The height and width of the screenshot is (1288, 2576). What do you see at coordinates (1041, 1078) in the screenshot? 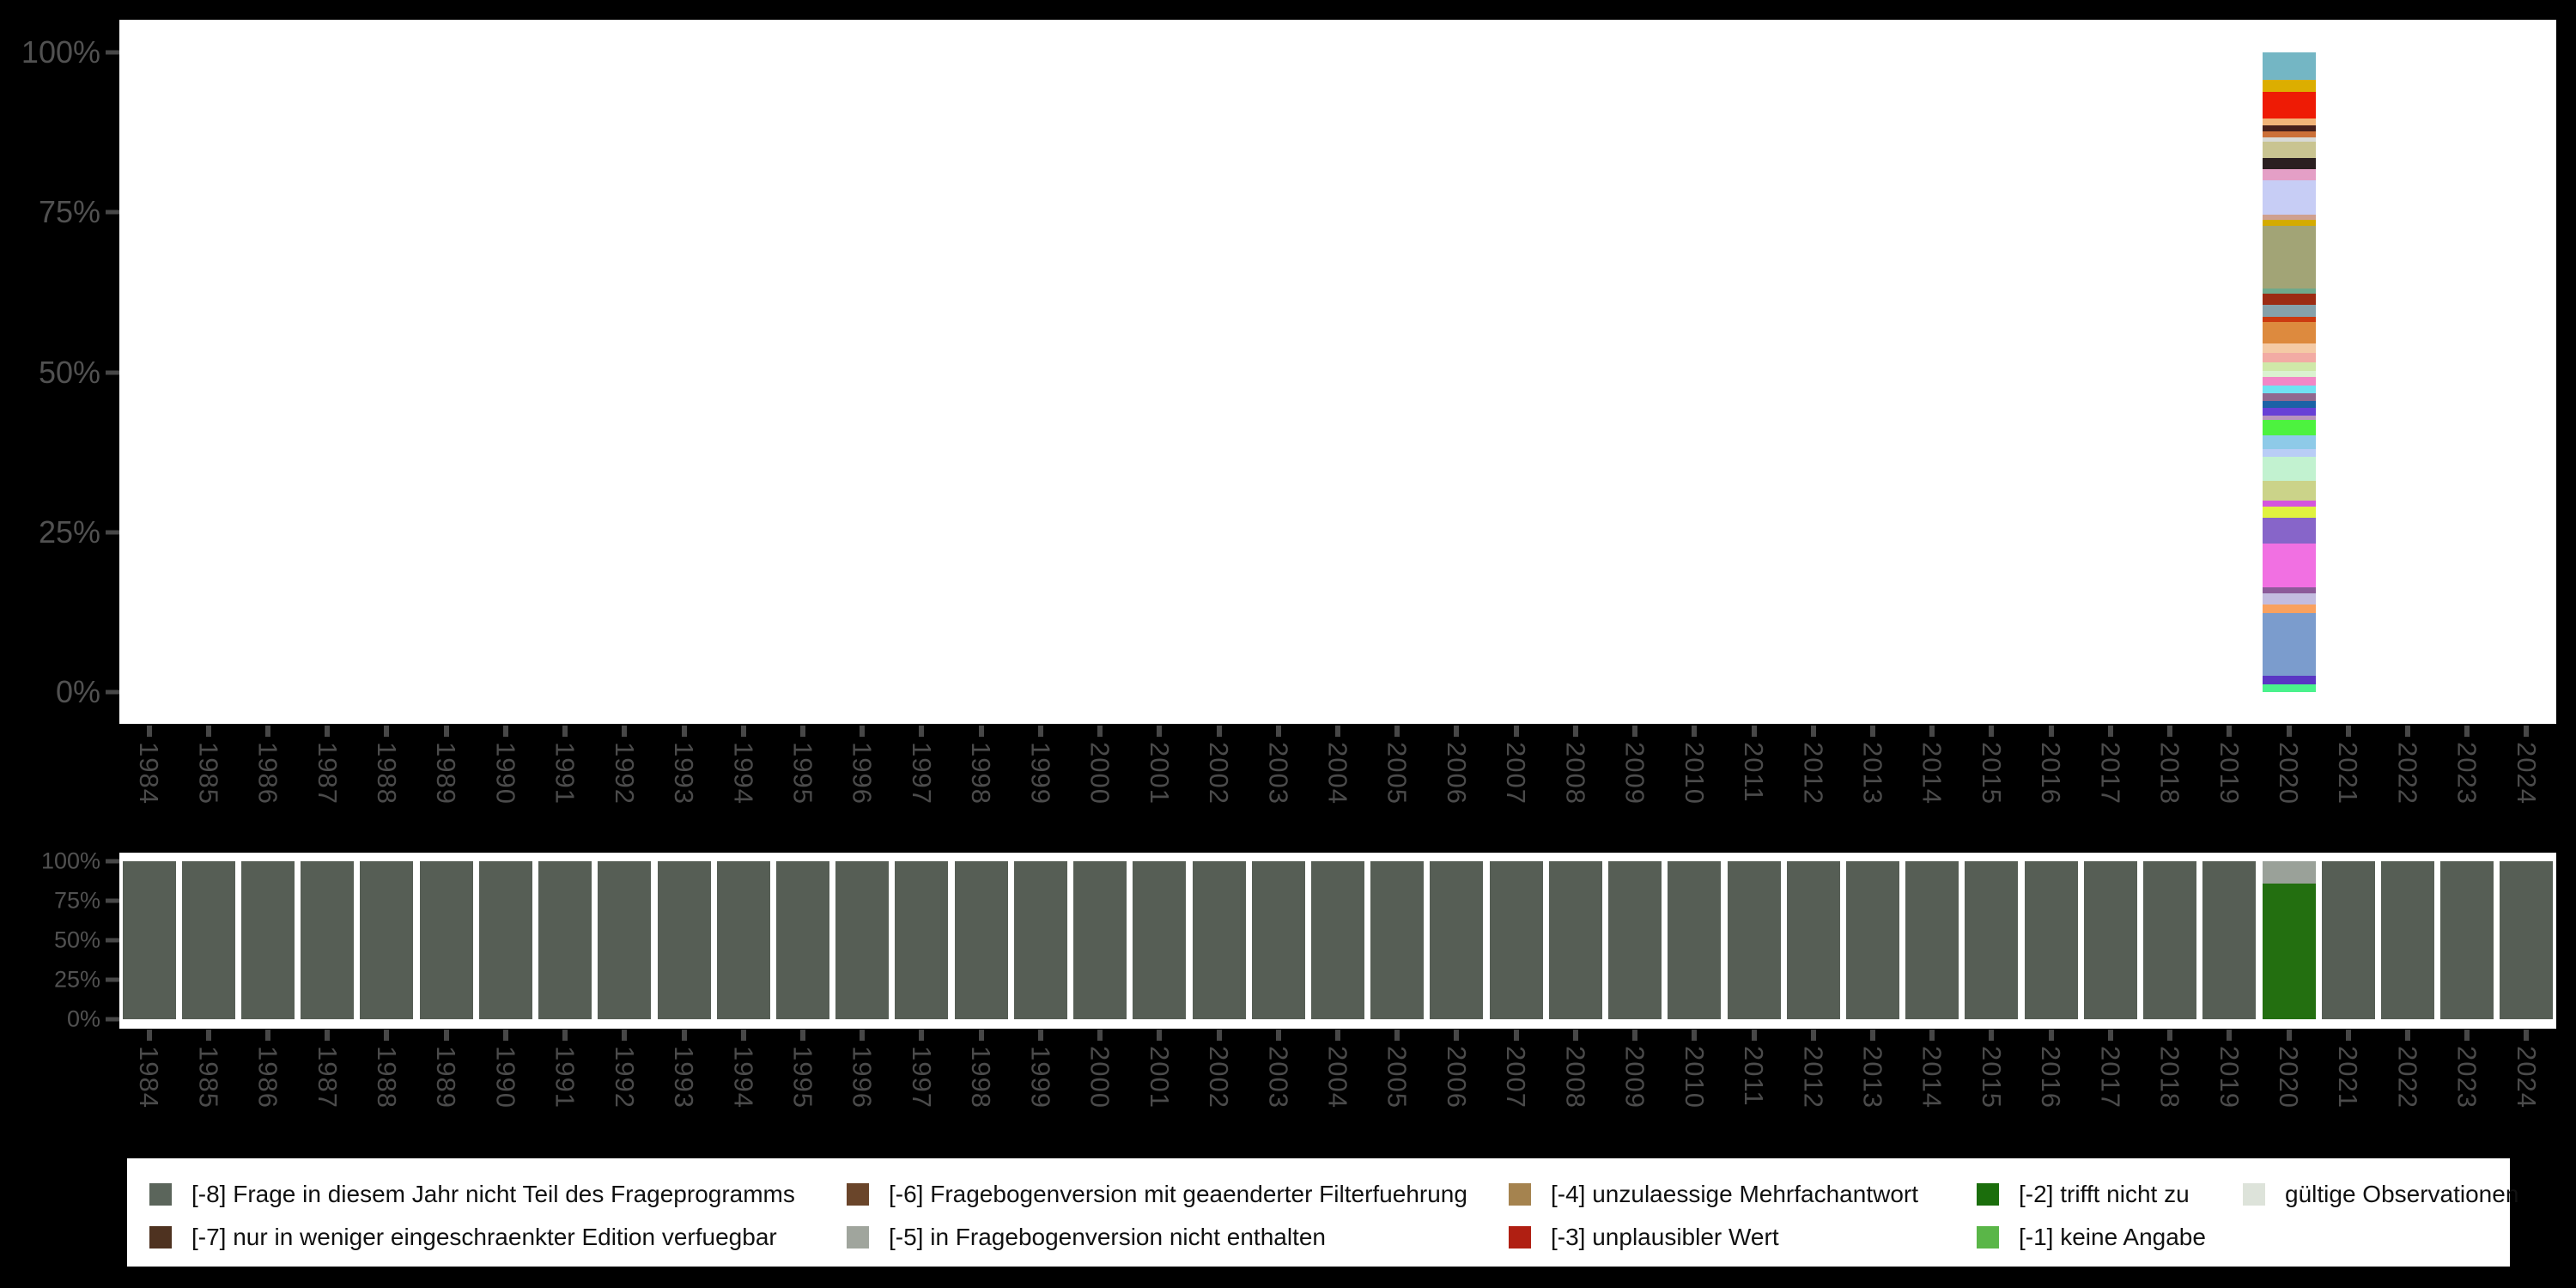
I see `year-label: 1999` at bounding box center [1041, 1078].